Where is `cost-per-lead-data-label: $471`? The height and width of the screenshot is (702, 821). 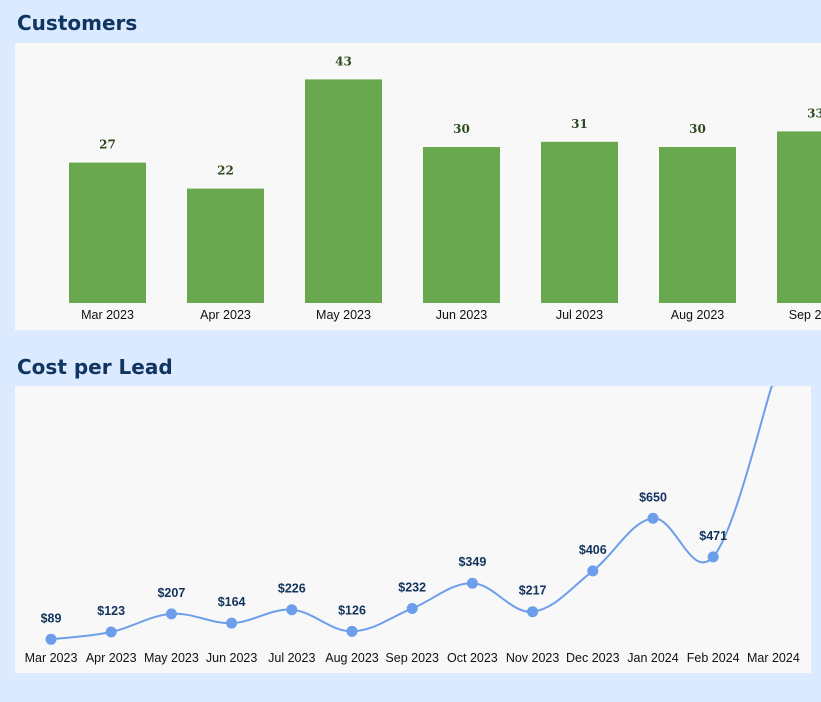
cost-per-lead-data-label: $471 is located at coordinates (713, 536).